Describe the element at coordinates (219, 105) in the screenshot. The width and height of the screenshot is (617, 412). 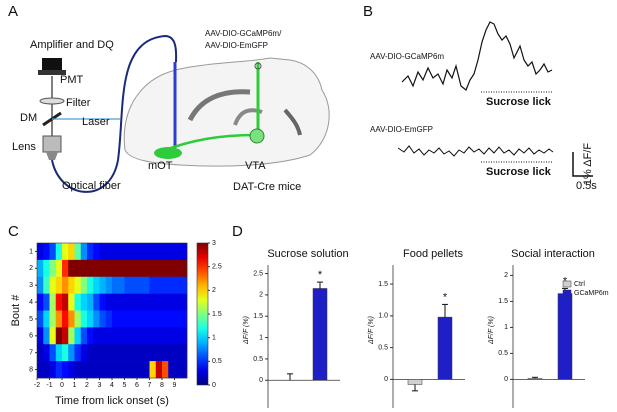
I see `brain-structure` at that location.